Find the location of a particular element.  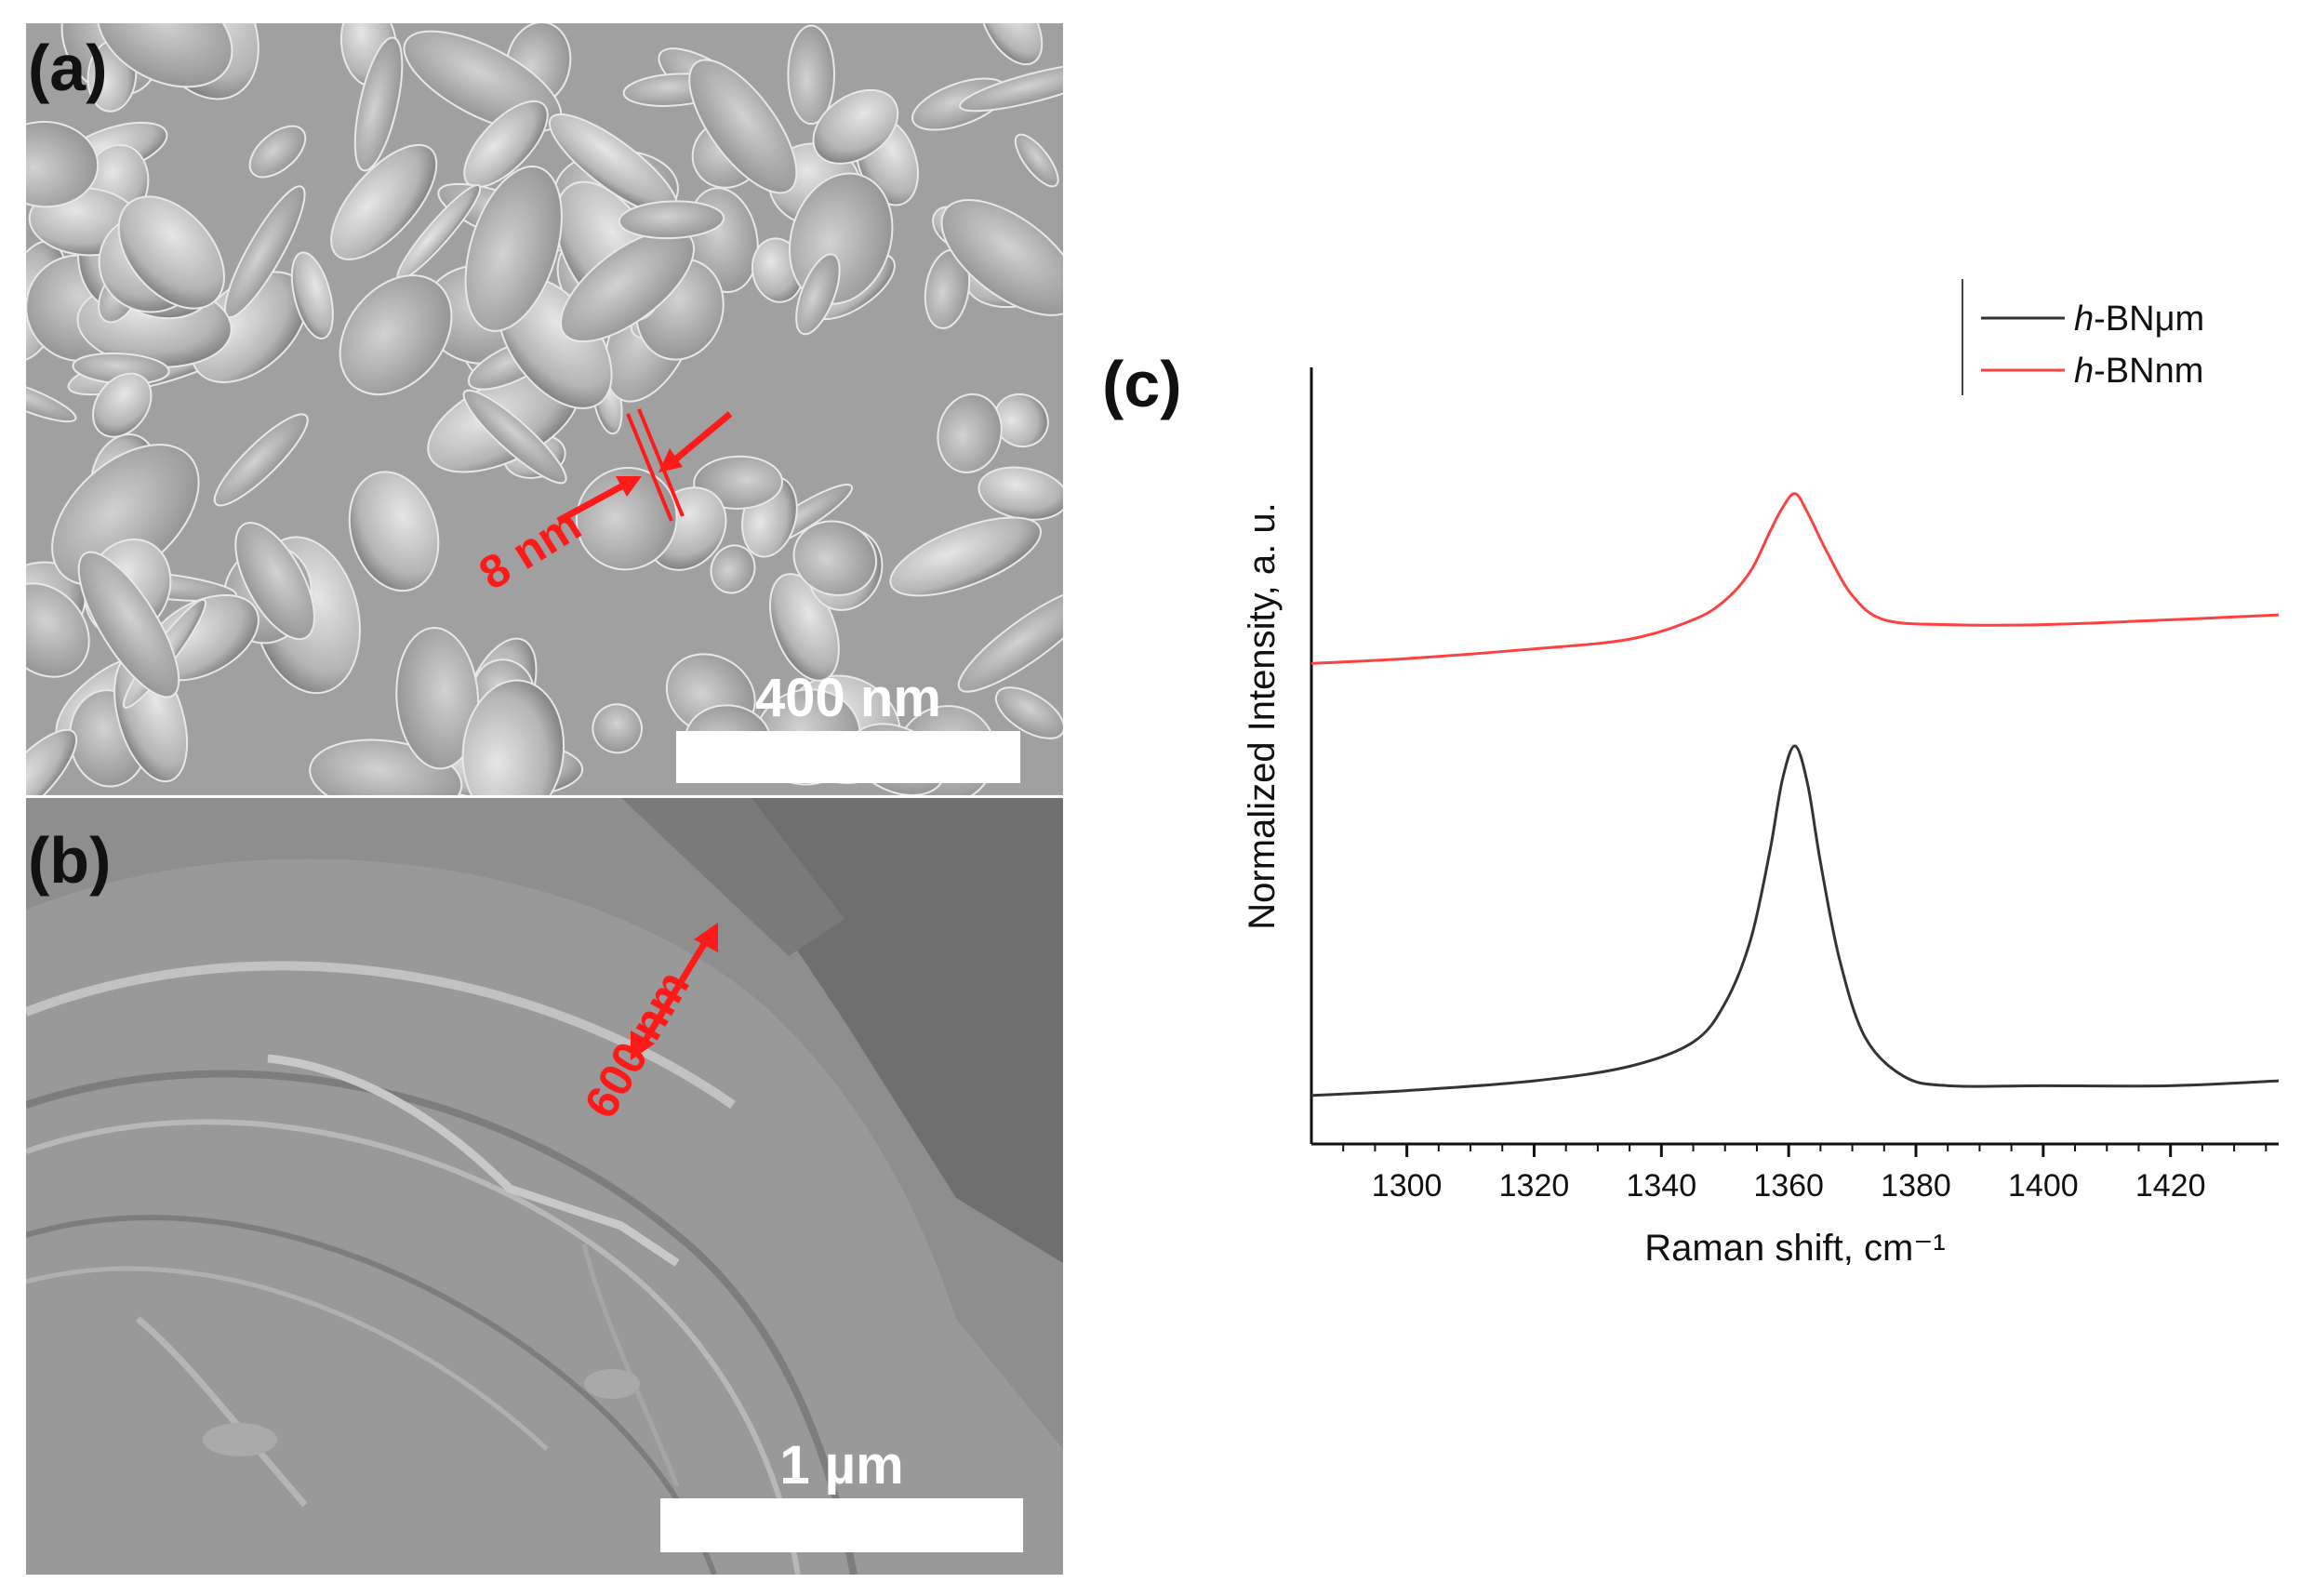

legend: h-BNμm h-BNnm is located at coordinates (2083, 337).